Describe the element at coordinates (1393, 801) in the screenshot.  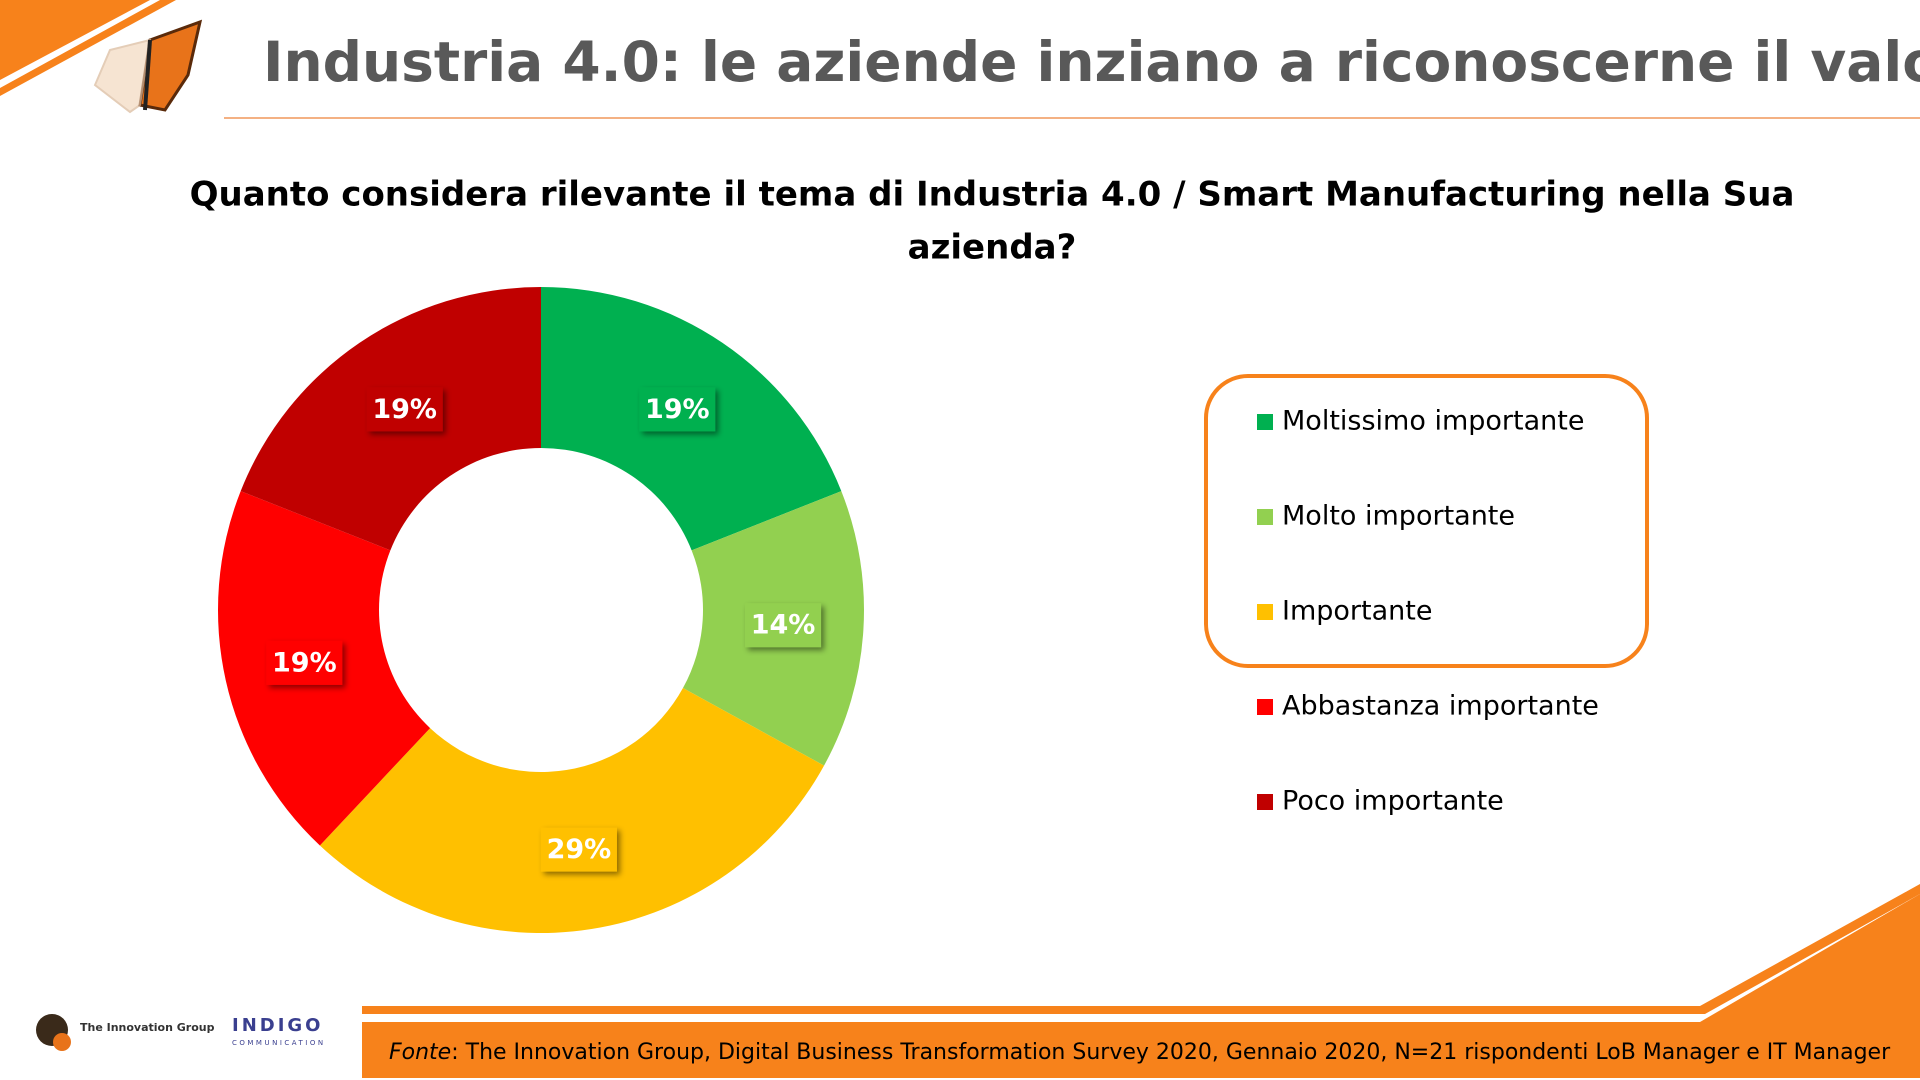
I see `legend-label: Poco importante` at that location.